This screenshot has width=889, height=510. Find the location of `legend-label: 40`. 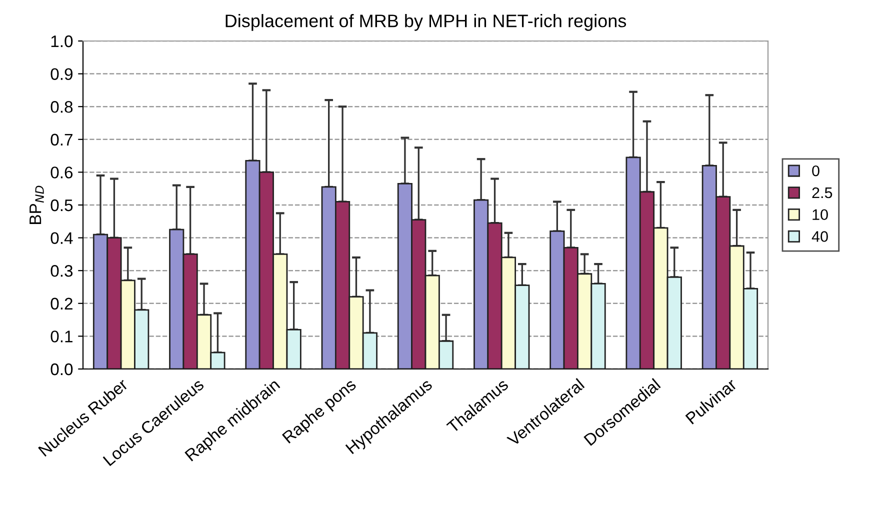

legend-label: 40 is located at coordinates (820, 236).